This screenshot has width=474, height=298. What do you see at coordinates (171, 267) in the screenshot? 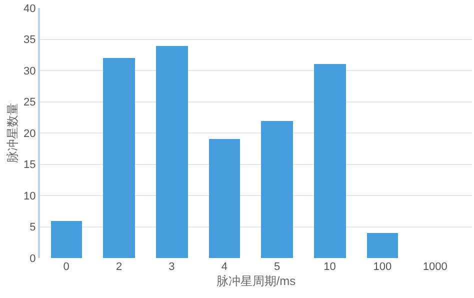
I see `x-tick-label: 3` at bounding box center [171, 267].